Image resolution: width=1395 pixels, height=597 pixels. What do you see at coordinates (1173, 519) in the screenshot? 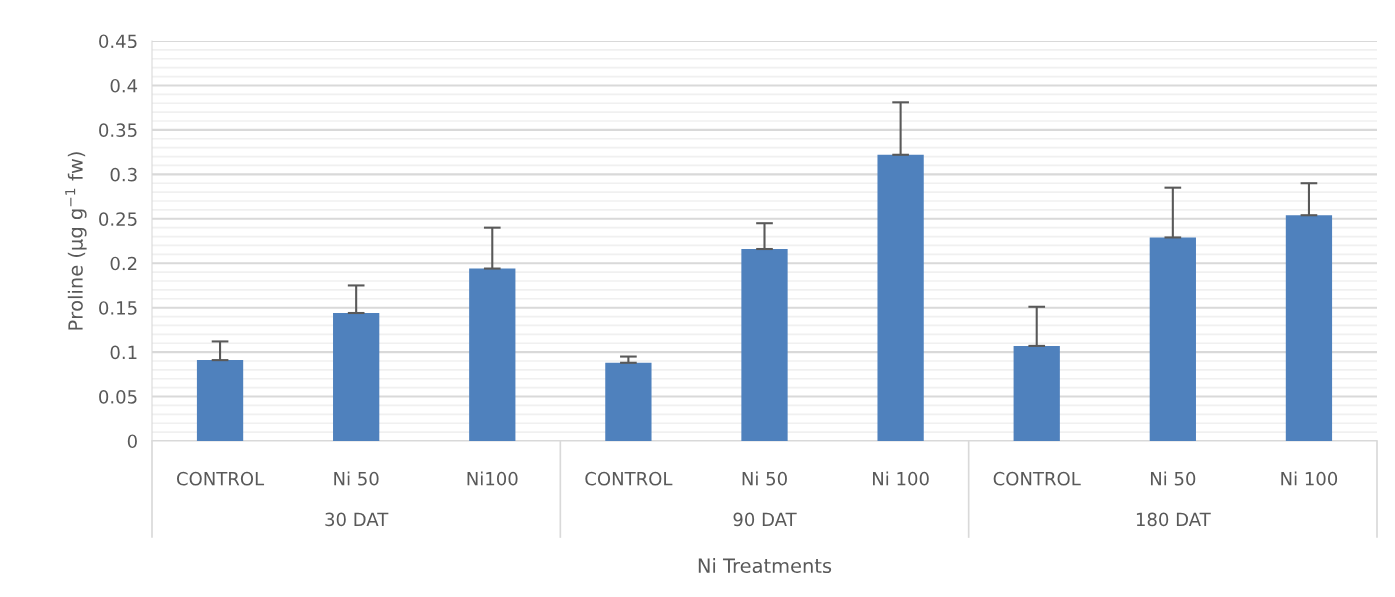
I see `text: 180 DAT` at bounding box center [1173, 519].